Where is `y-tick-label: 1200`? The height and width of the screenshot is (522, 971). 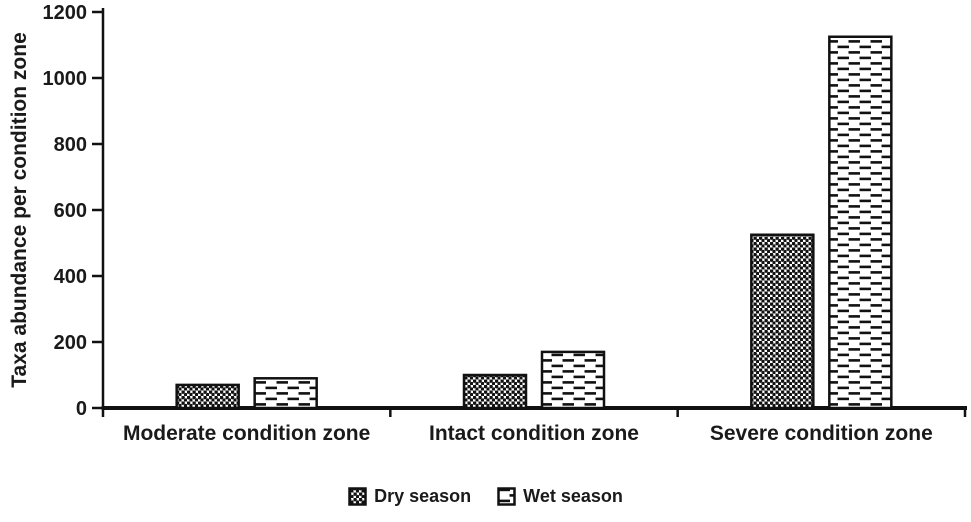 y-tick-label: 1200 is located at coordinates (65, 13).